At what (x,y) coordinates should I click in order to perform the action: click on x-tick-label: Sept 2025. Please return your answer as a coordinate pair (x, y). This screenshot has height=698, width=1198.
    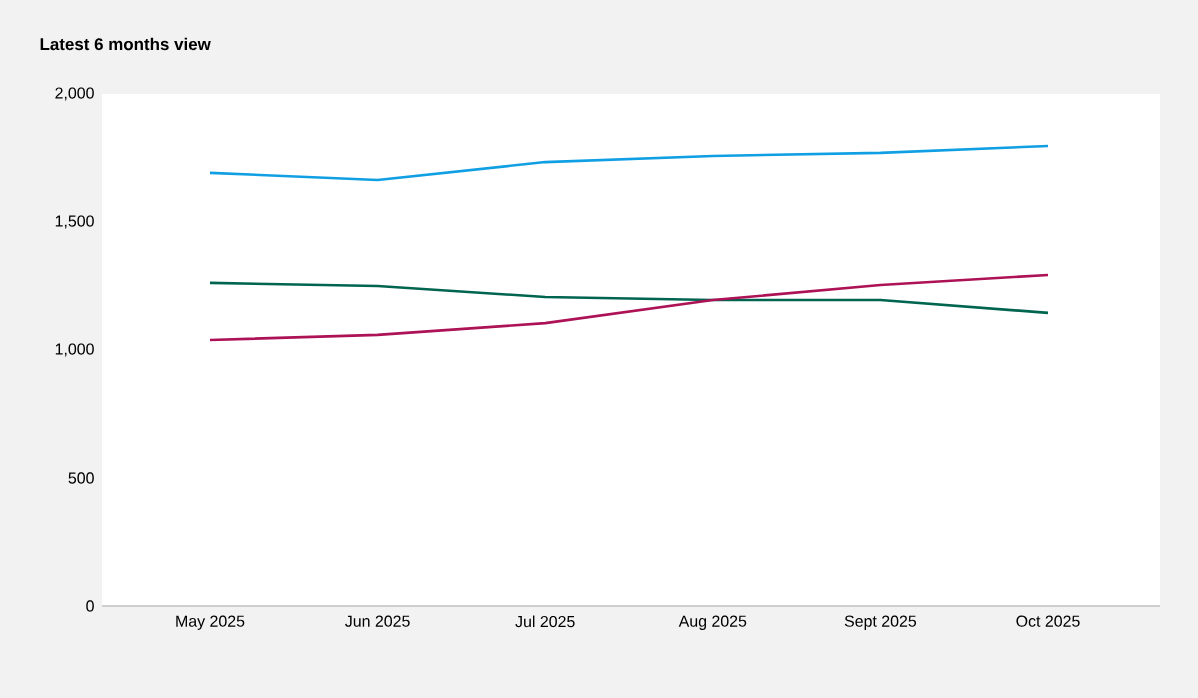
    Looking at the image, I should click on (880, 622).